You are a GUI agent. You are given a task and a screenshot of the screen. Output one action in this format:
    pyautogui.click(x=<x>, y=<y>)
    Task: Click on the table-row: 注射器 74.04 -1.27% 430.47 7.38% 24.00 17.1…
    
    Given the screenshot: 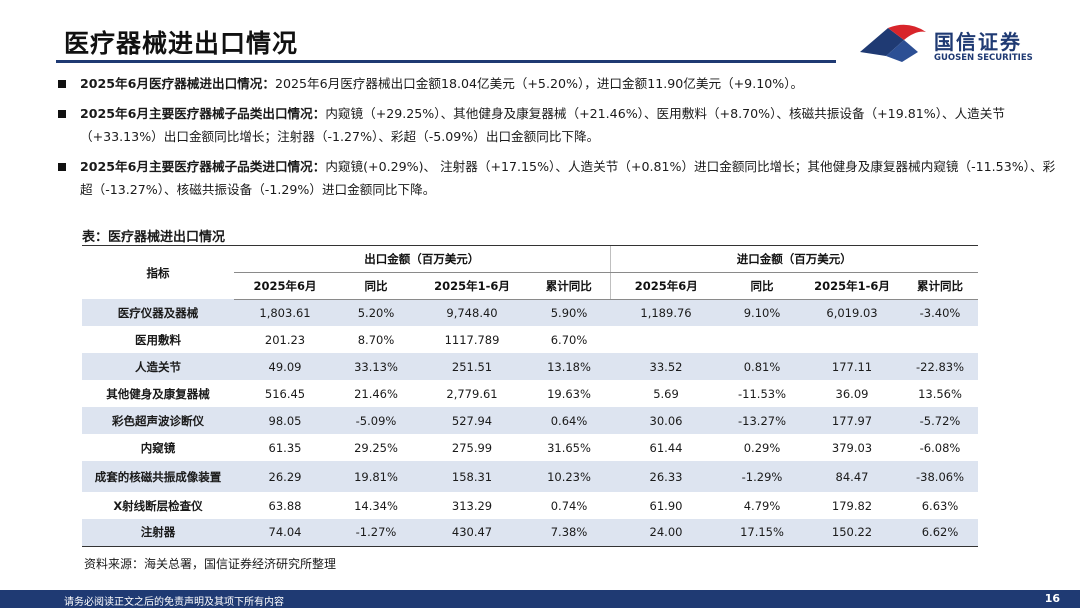 What is the action you would take?
    pyautogui.click(x=530, y=533)
    